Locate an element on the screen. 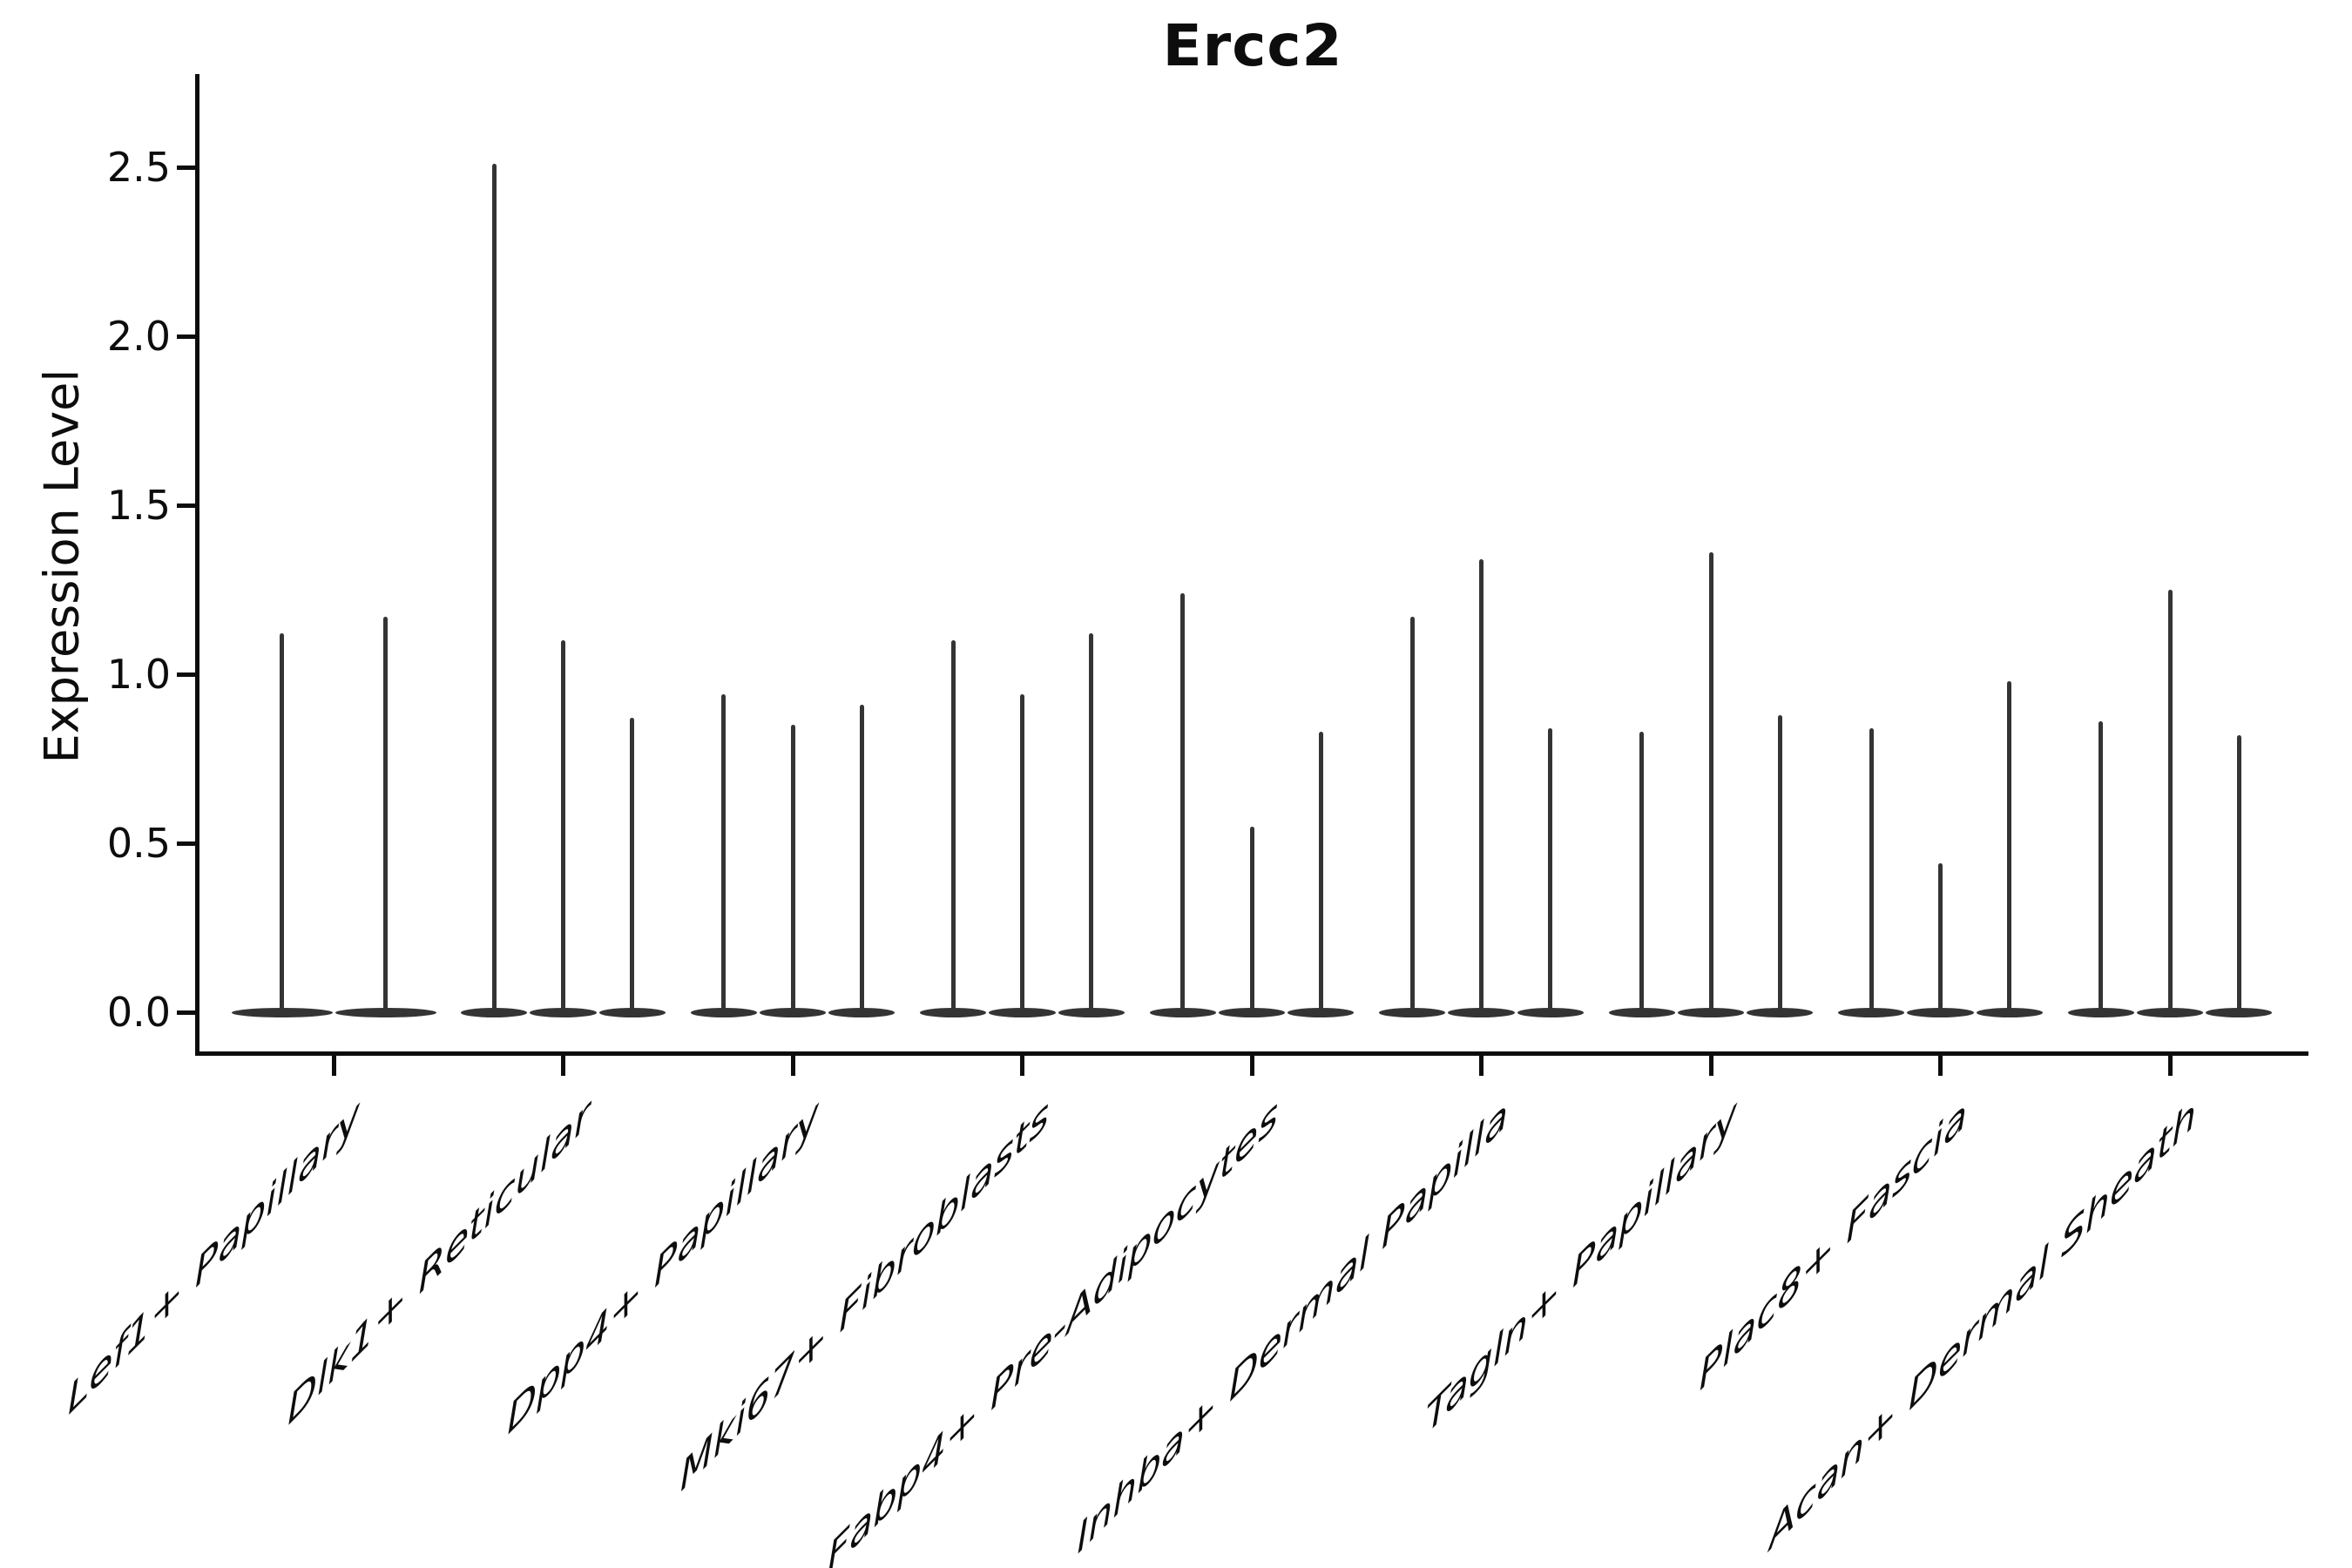  x-tick-label: Mki67+ Fibroblasts is located at coordinates (864, 1296).